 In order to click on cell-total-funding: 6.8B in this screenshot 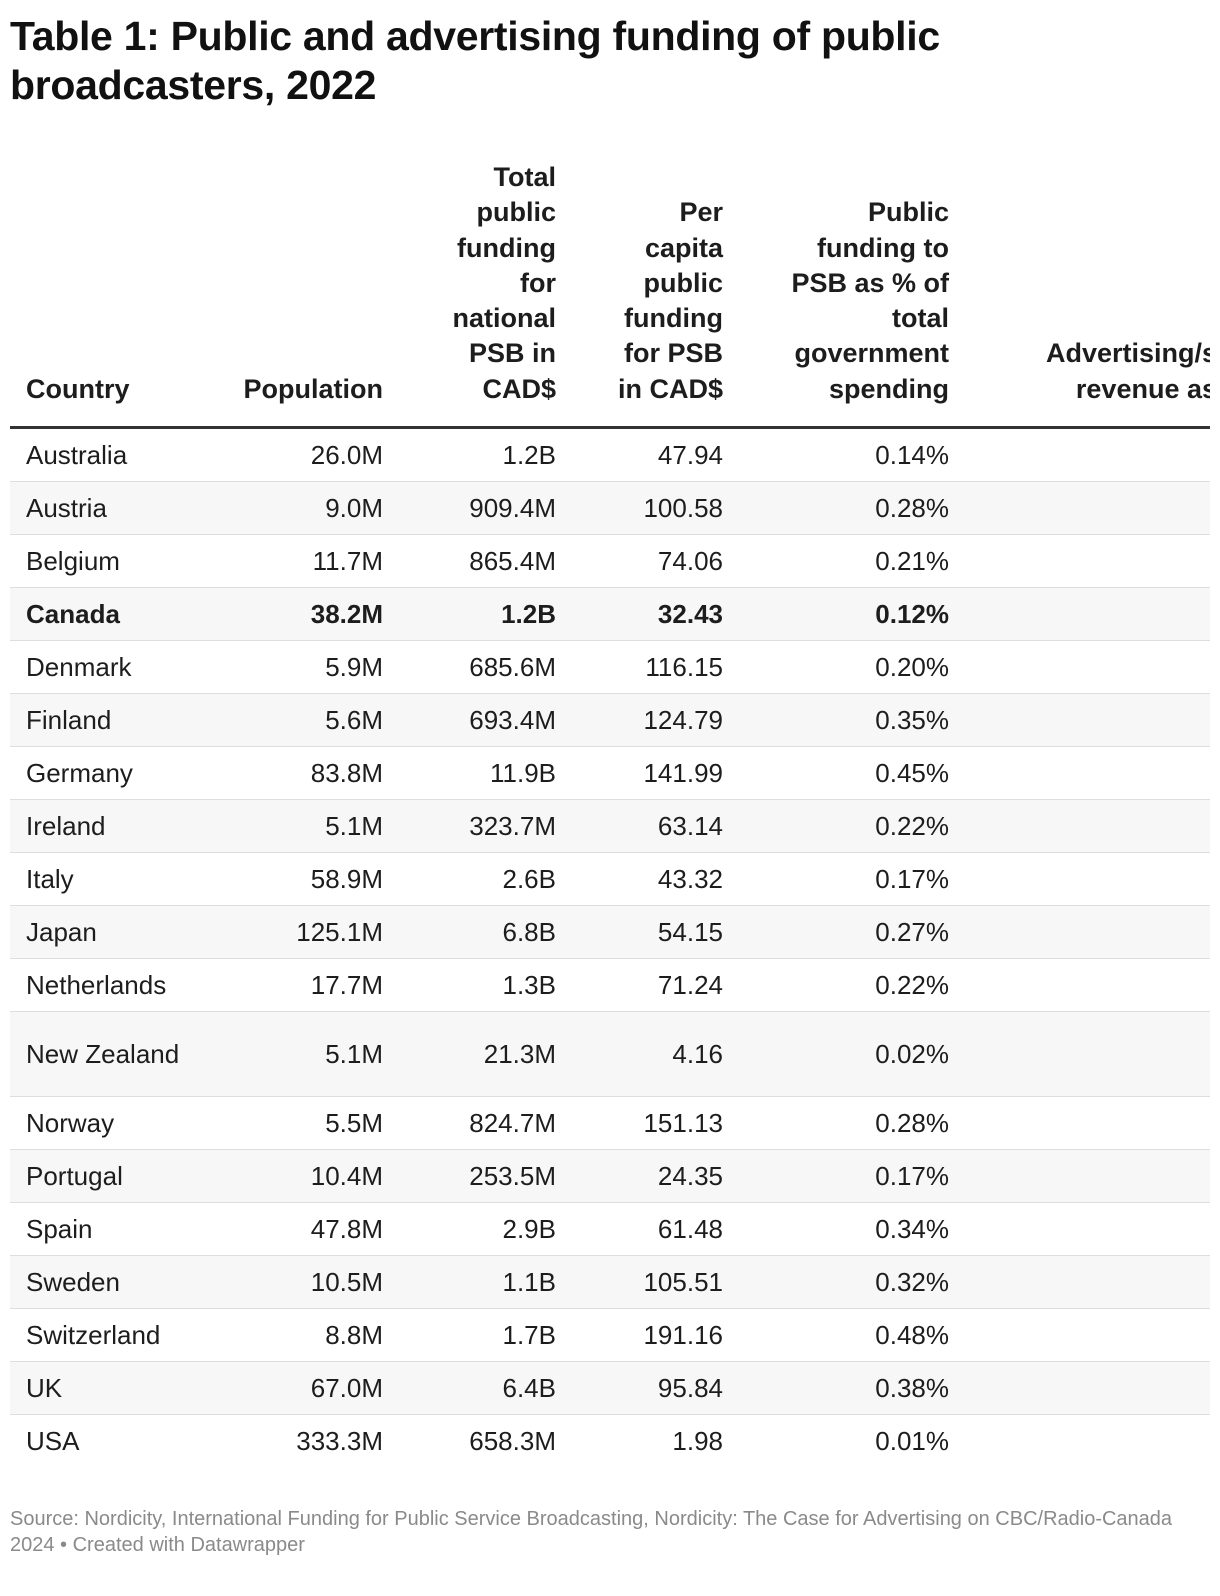, I will do `click(469, 932)`.